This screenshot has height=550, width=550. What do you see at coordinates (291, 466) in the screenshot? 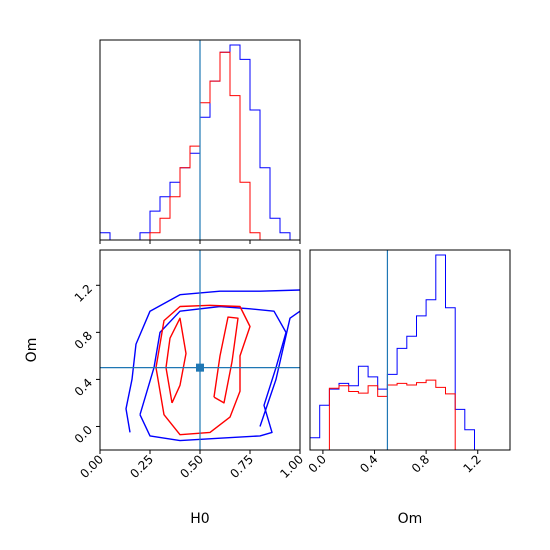
I see `x-tick-label: 1.00` at bounding box center [291, 466].